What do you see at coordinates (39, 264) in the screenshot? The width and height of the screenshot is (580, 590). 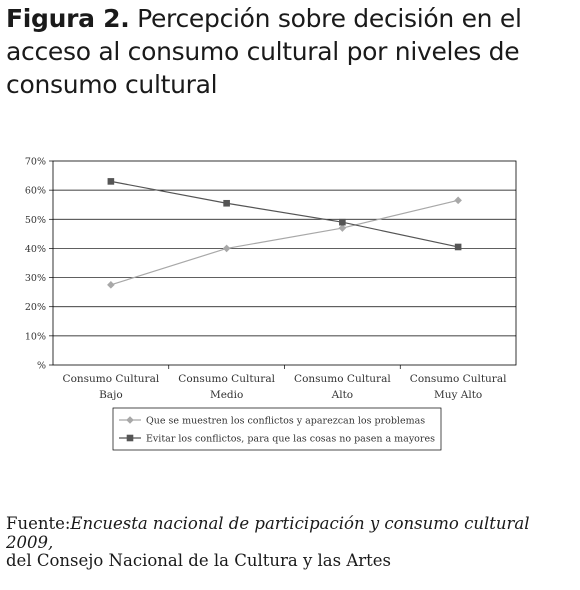 I see `y-axis: % 10% 20% 30% 40% 50% 60% 70%` at bounding box center [39, 264].